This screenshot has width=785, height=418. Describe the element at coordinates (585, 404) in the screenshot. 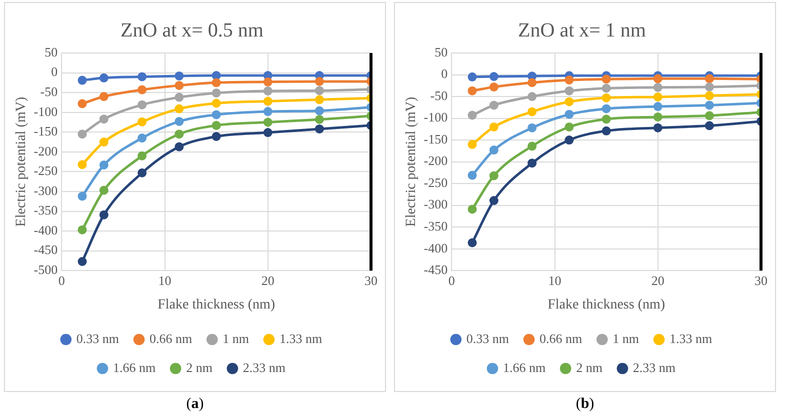

I see `text: (b)` at that location.